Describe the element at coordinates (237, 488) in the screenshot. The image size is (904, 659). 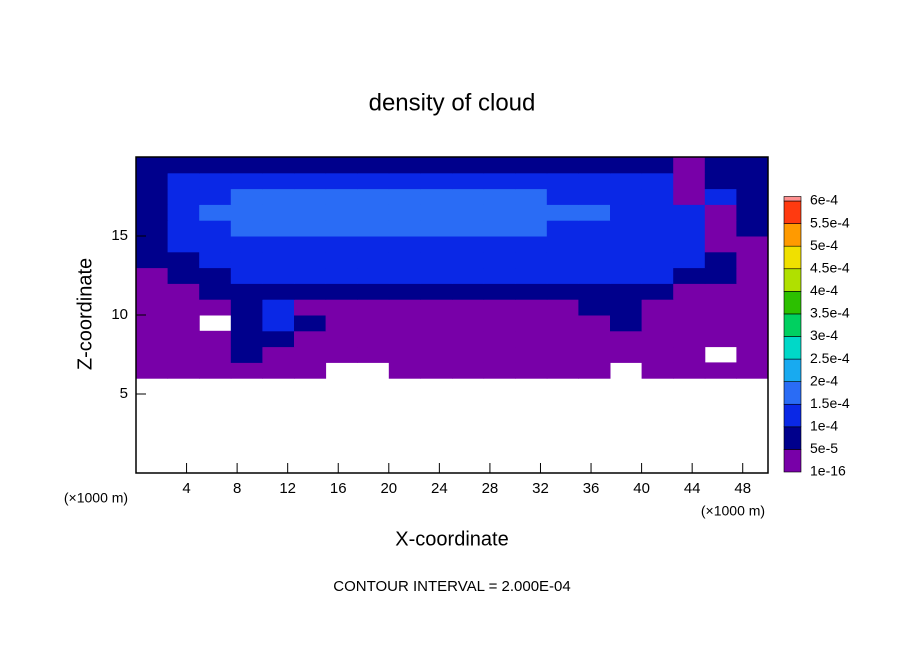
I see `x-tick-label: 8` at that location.